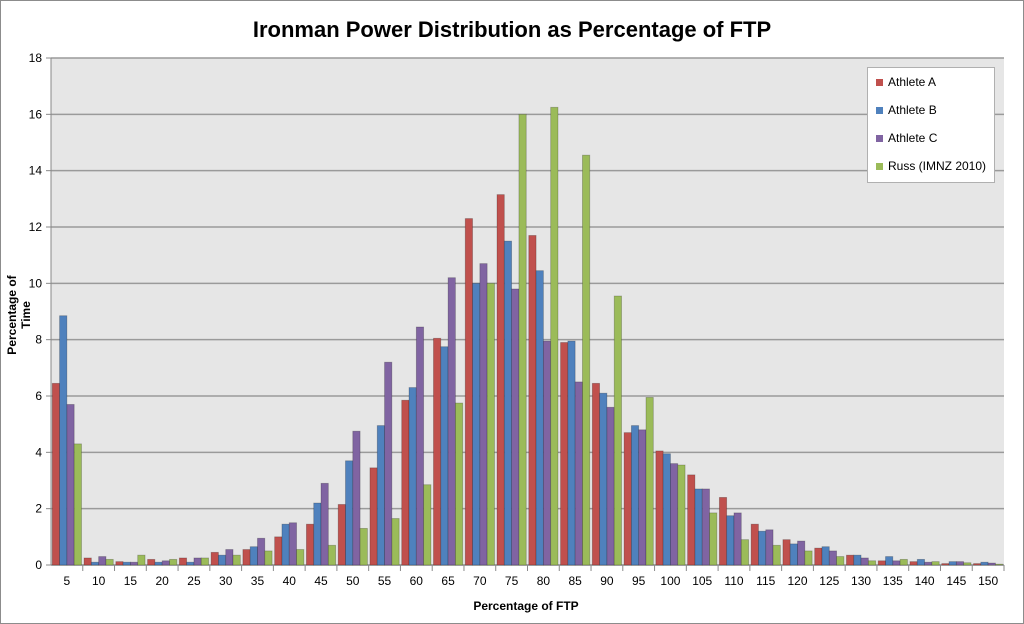 This screenshot has width=1024, height=624. What do you see at coordinates (67, 581) in the screenshot?
I see `x-tick-label: 5` at bounding box center [67, 581].